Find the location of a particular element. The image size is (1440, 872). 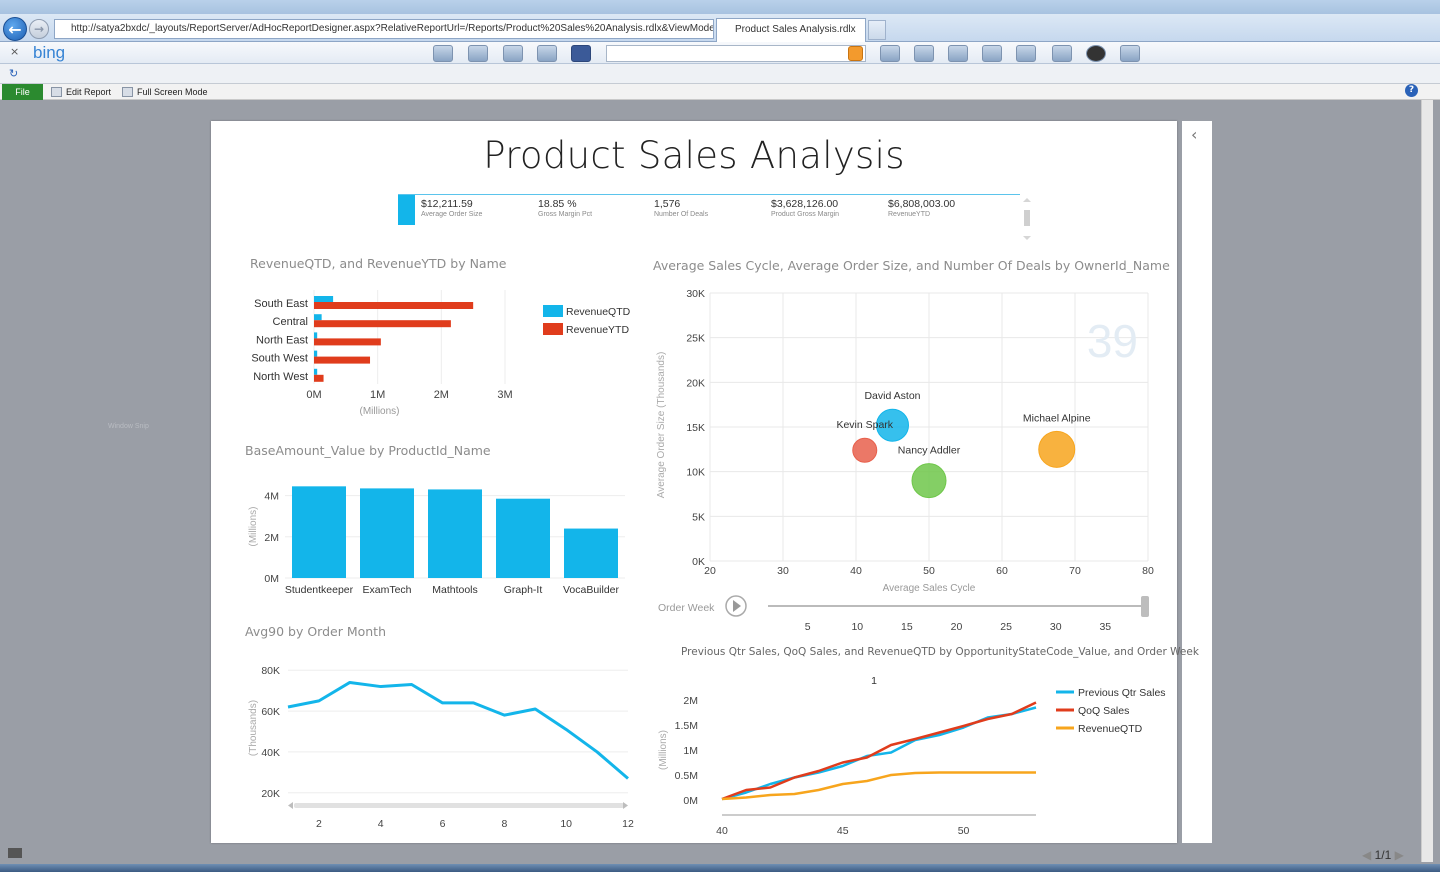

category-label: North West is located at coordinates (280, 377).